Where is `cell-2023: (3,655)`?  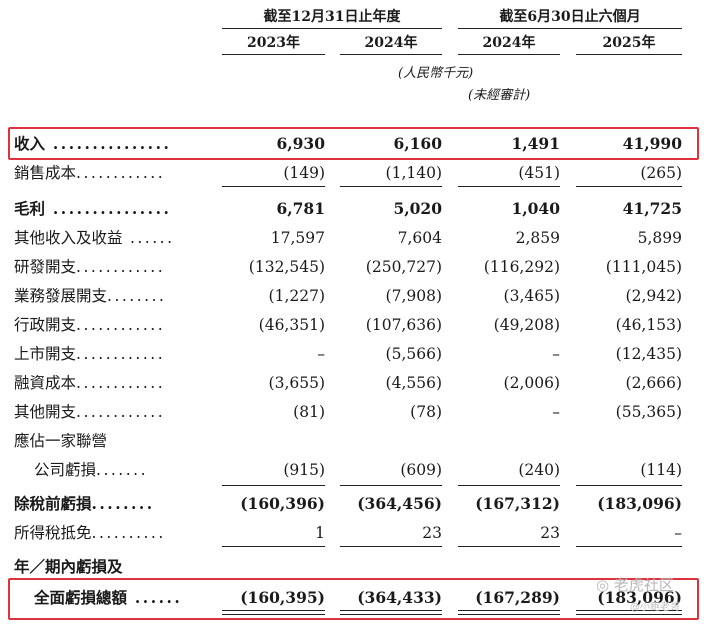 cell-2023: (3,655) is located at coordinates (296, 383).